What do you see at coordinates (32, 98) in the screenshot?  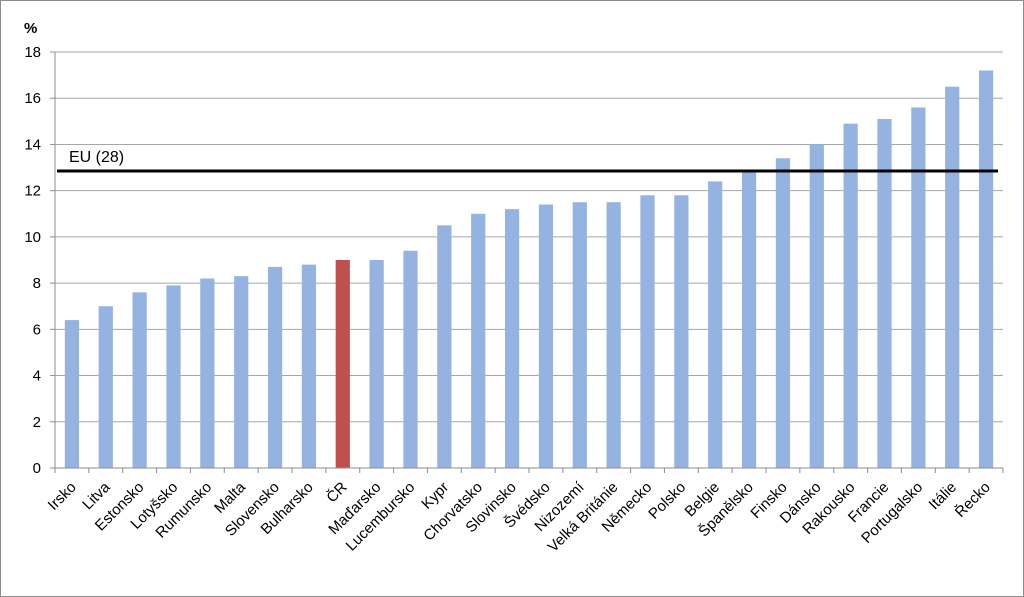 I see `y-tick-label: 16` at bounding box center [32, 98].